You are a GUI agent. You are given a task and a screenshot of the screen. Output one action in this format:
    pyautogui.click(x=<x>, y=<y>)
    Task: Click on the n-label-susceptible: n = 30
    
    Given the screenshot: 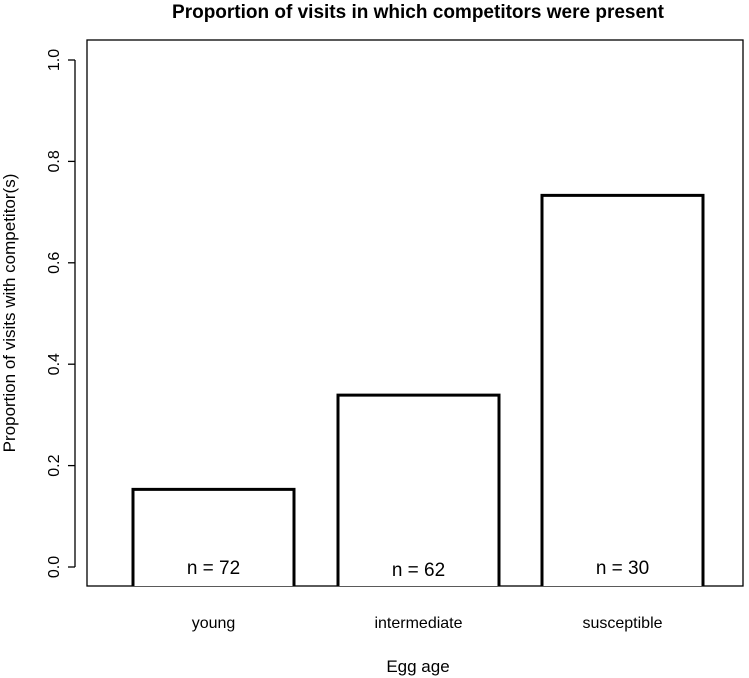 What is the action you would take?
    pyautogui.click(x=622, y=568)
    